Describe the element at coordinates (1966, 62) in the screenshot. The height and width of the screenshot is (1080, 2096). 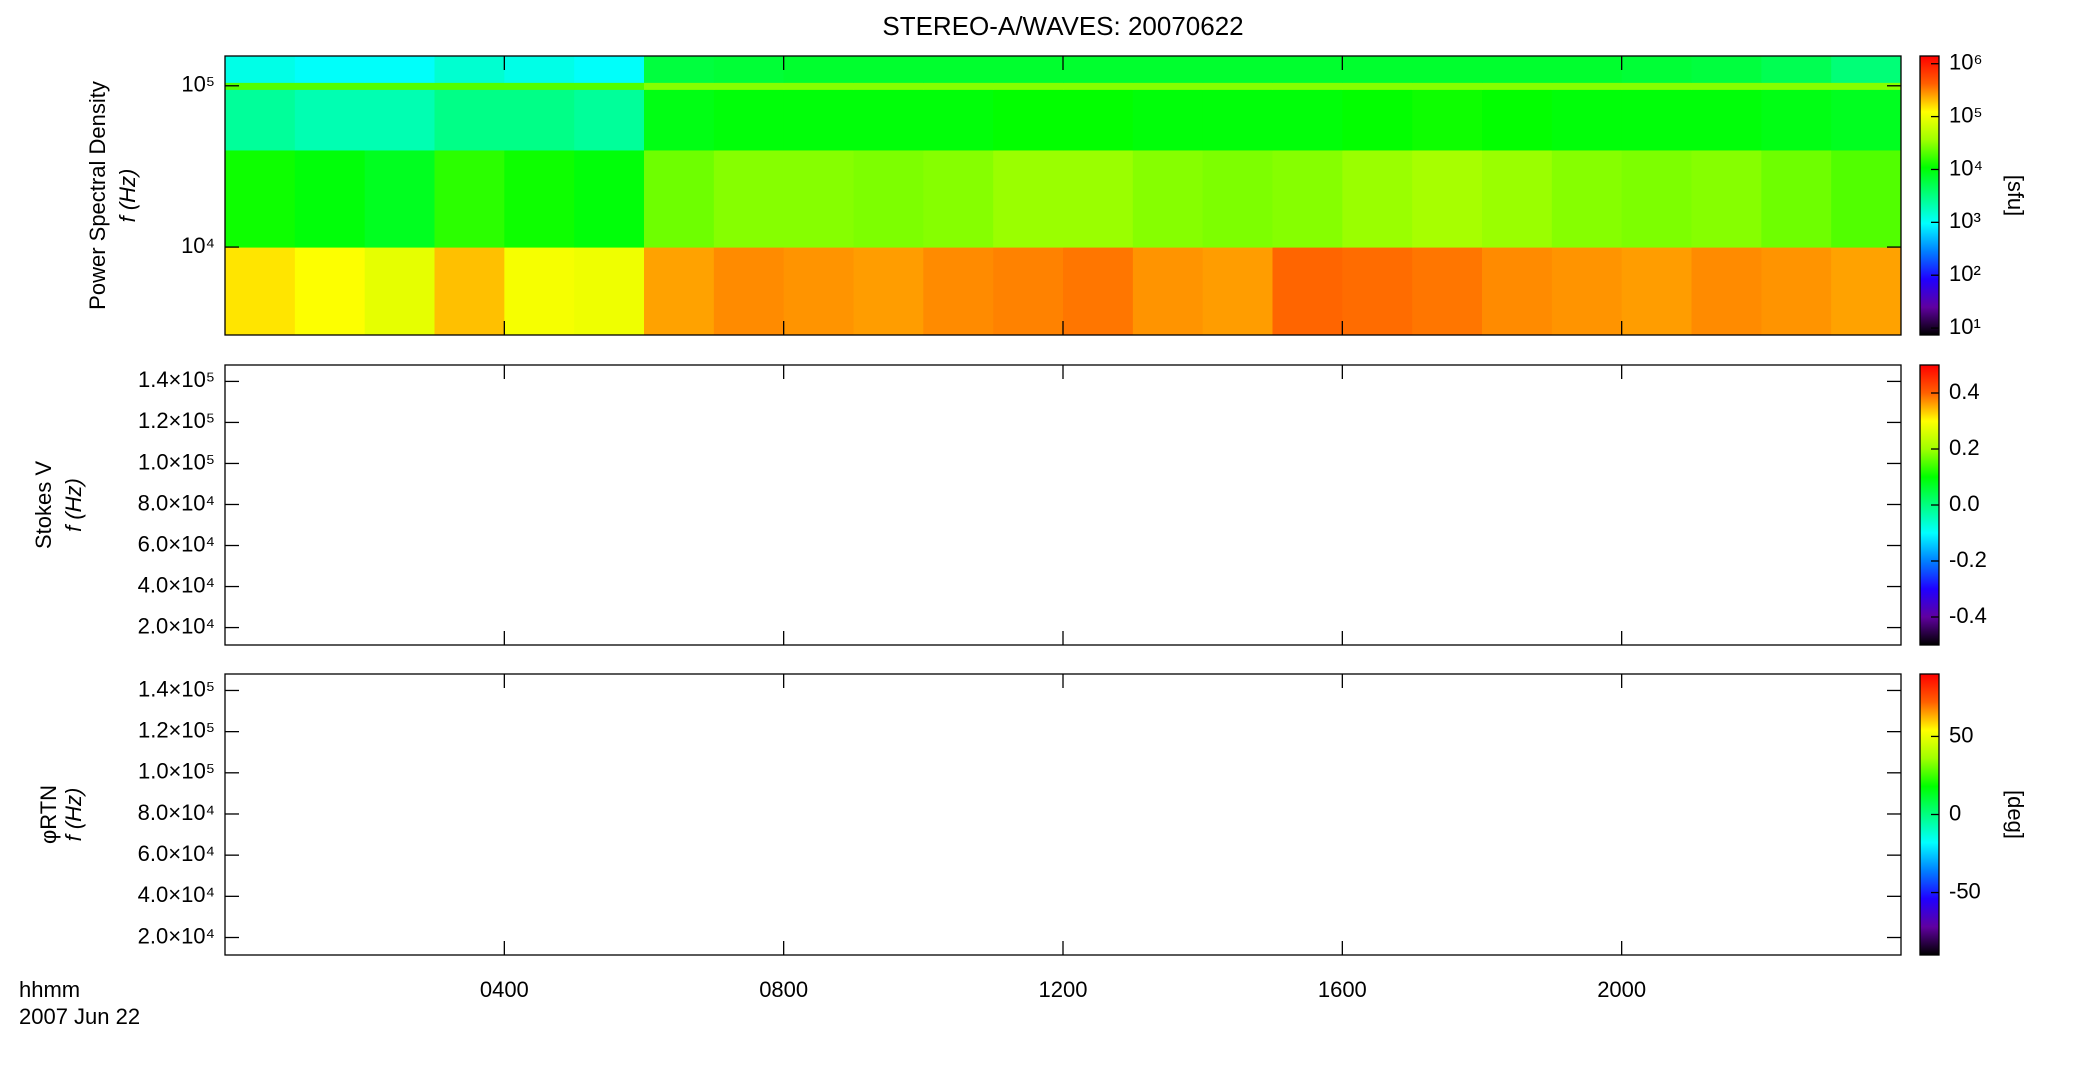
I see `colorbar-tick-label: 10⁶` at that location.